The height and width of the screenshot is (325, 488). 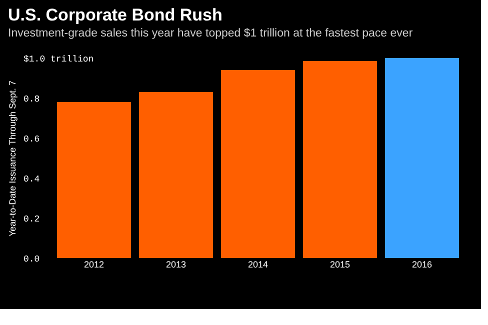 I want to click on x-tick-label: 2012, so click(x=94, y=265).